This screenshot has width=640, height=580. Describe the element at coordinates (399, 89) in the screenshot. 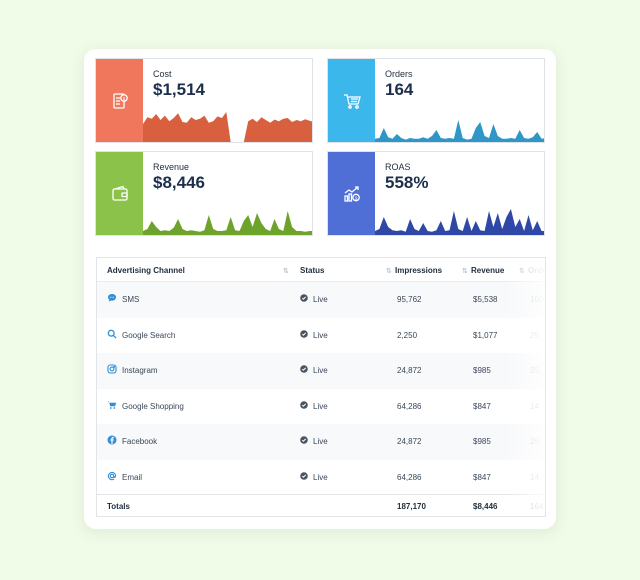

I see `card-value: 164` at that location.